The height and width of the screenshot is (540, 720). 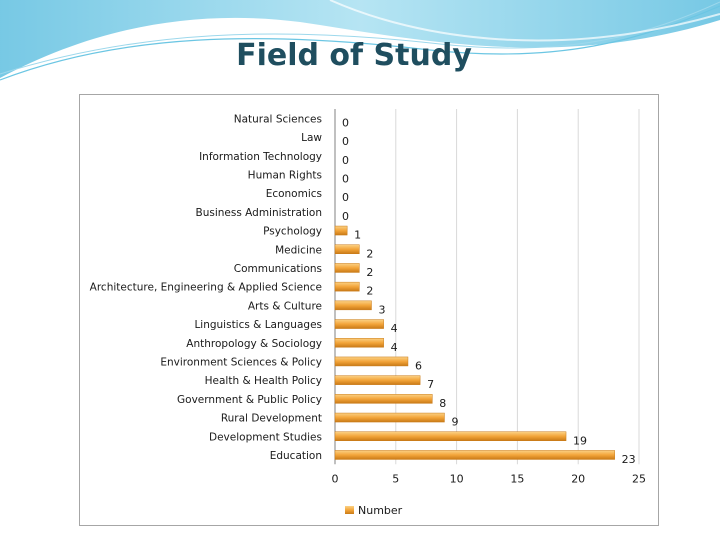 I want to click on legend: Number, so click(x=374, y=510).